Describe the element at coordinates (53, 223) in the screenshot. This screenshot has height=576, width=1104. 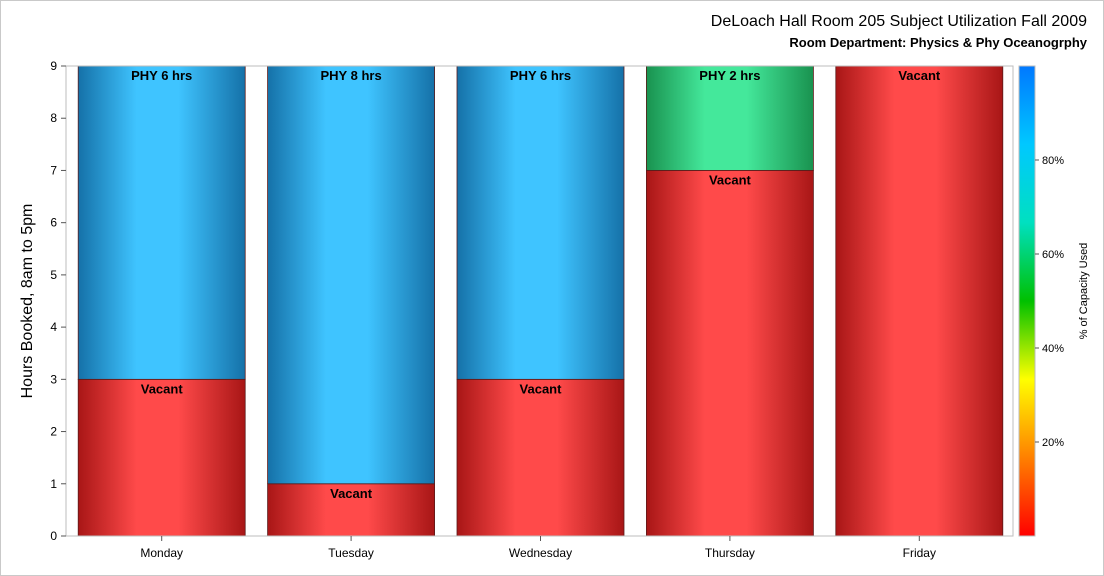
I see `y-tick-label: 6` at that location.